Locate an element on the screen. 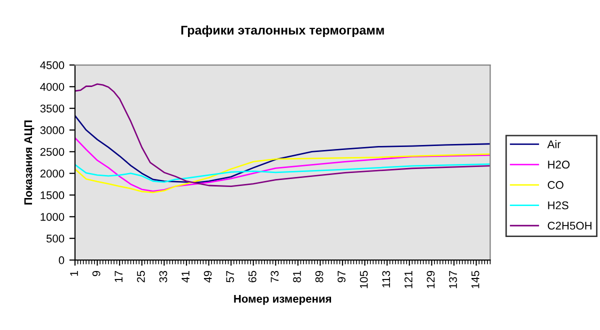 The height and width of the screenshot is (330, 600). x-tick-label: 57 is located at coordinates (230, 276).